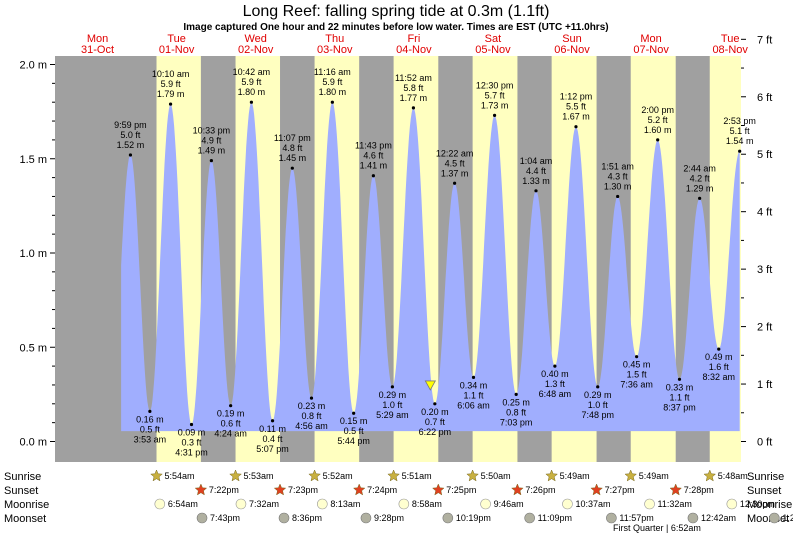 The height and width of the screenshot is (537, 793). What do you see at coordinates (555, 384) in the screenshot?
I see `tide-feet-label: 1.3 ft` at bounding box center [555, 384].